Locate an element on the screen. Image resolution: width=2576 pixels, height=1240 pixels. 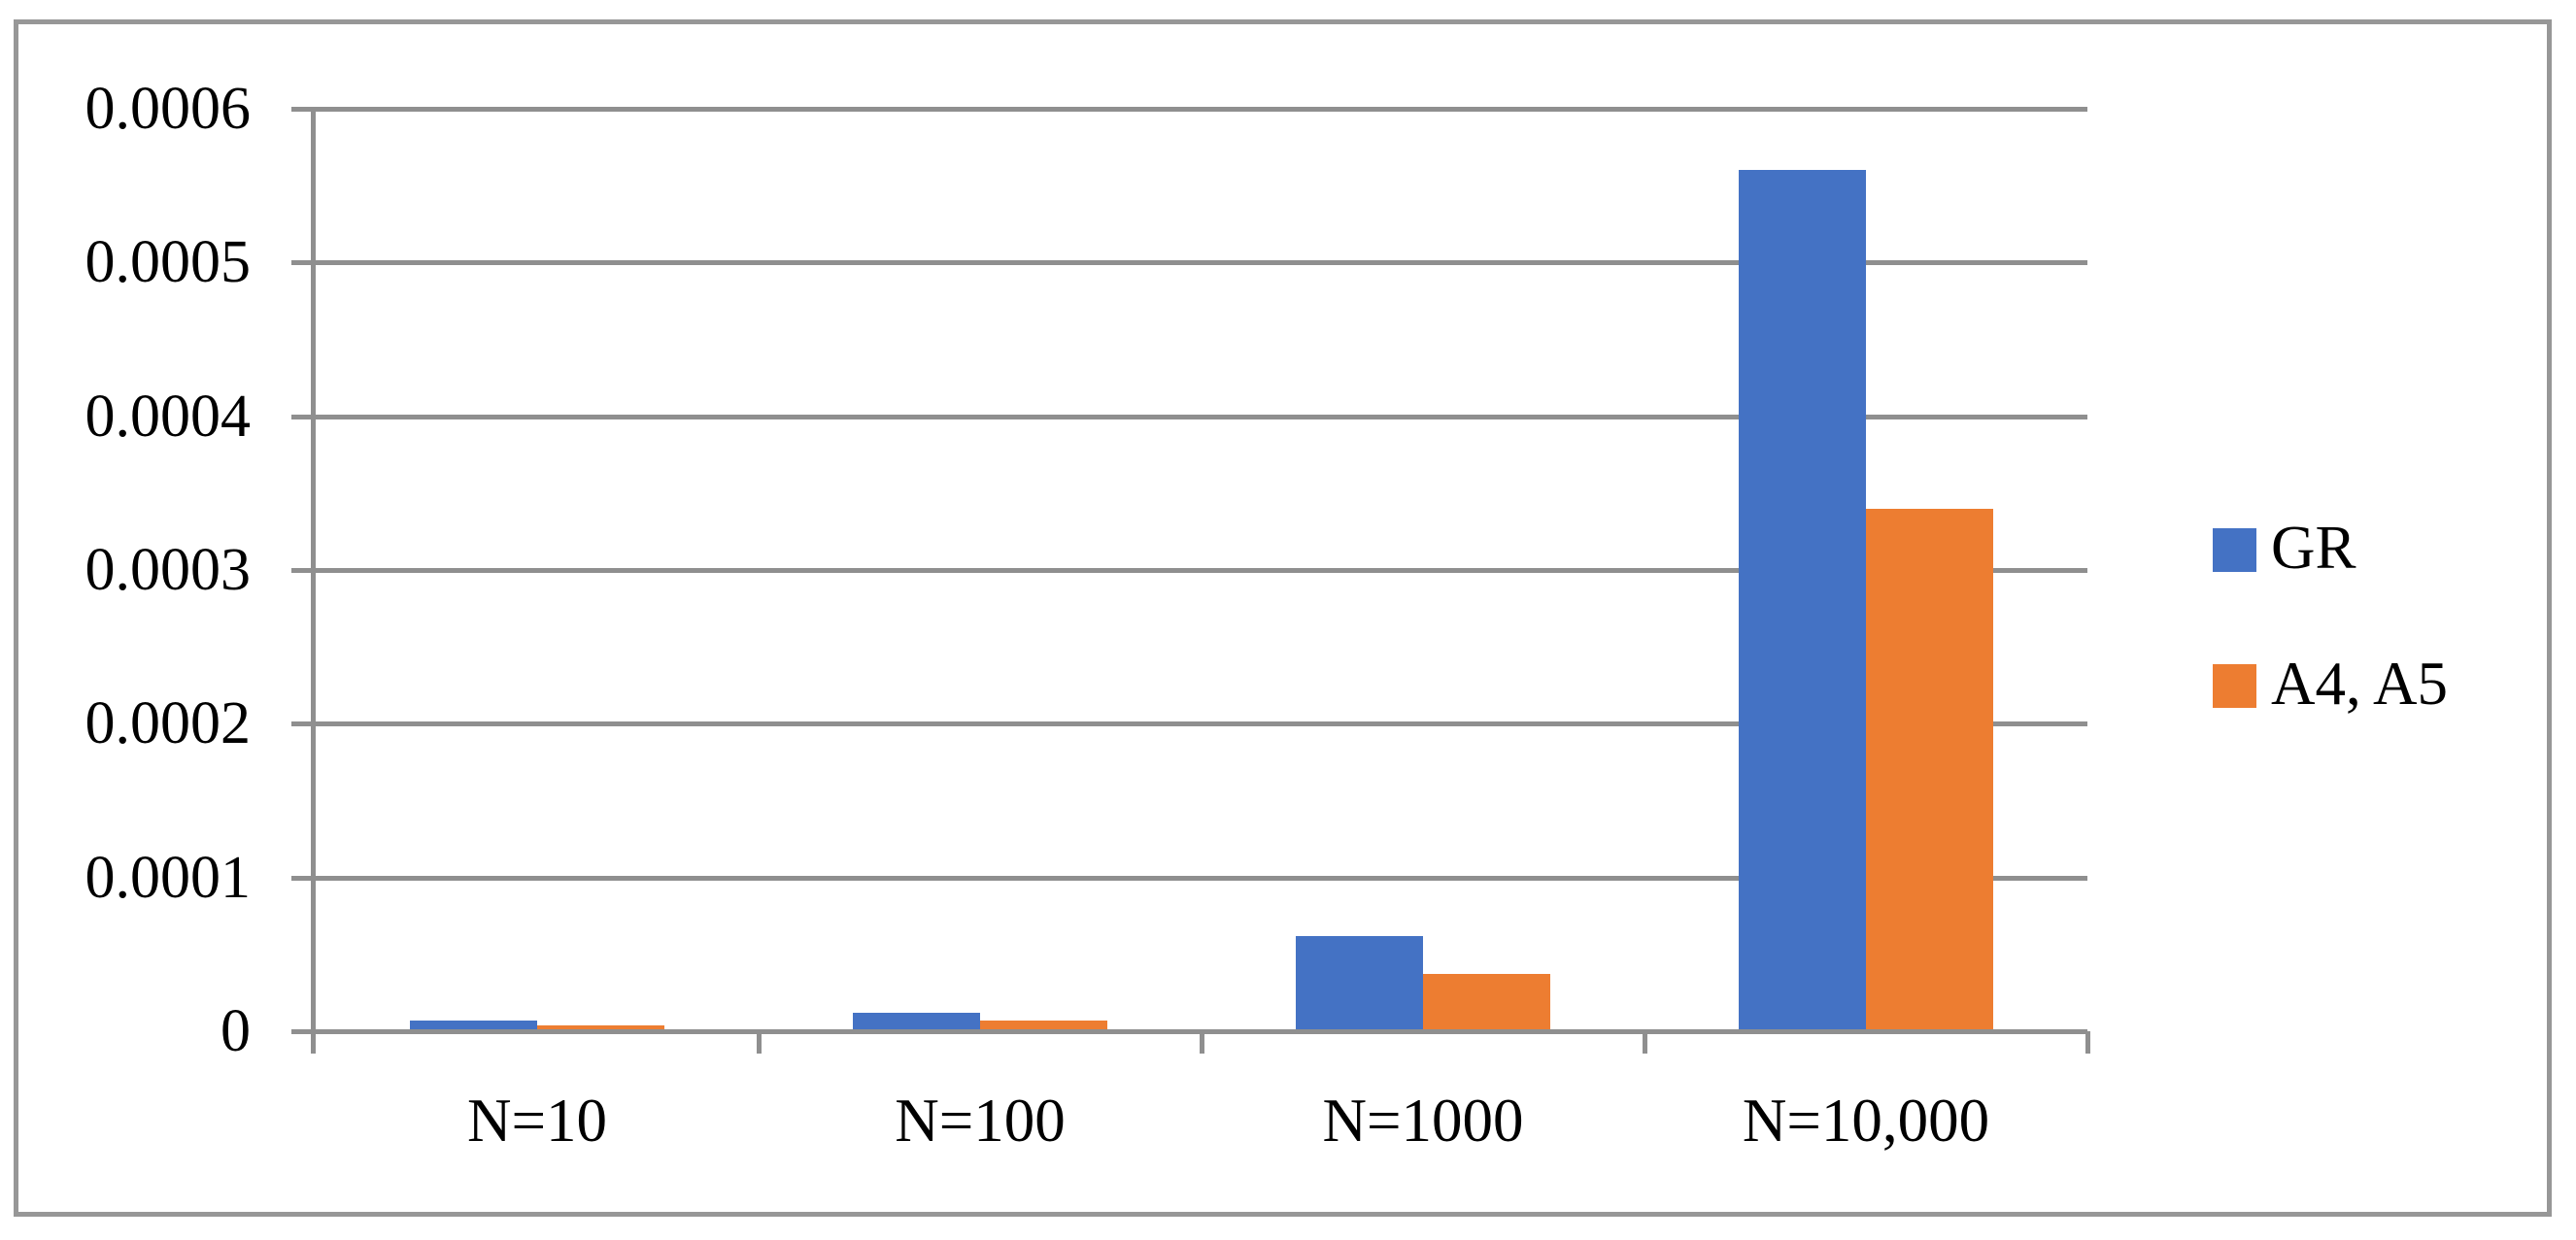
bar-a4a5-n10000 is located at coordinates (1929, 769).